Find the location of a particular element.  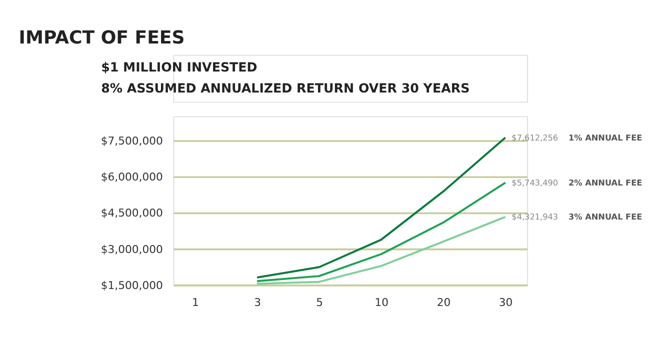

y-tick-label: $3,000,000 is located at coordinates (132, 249).